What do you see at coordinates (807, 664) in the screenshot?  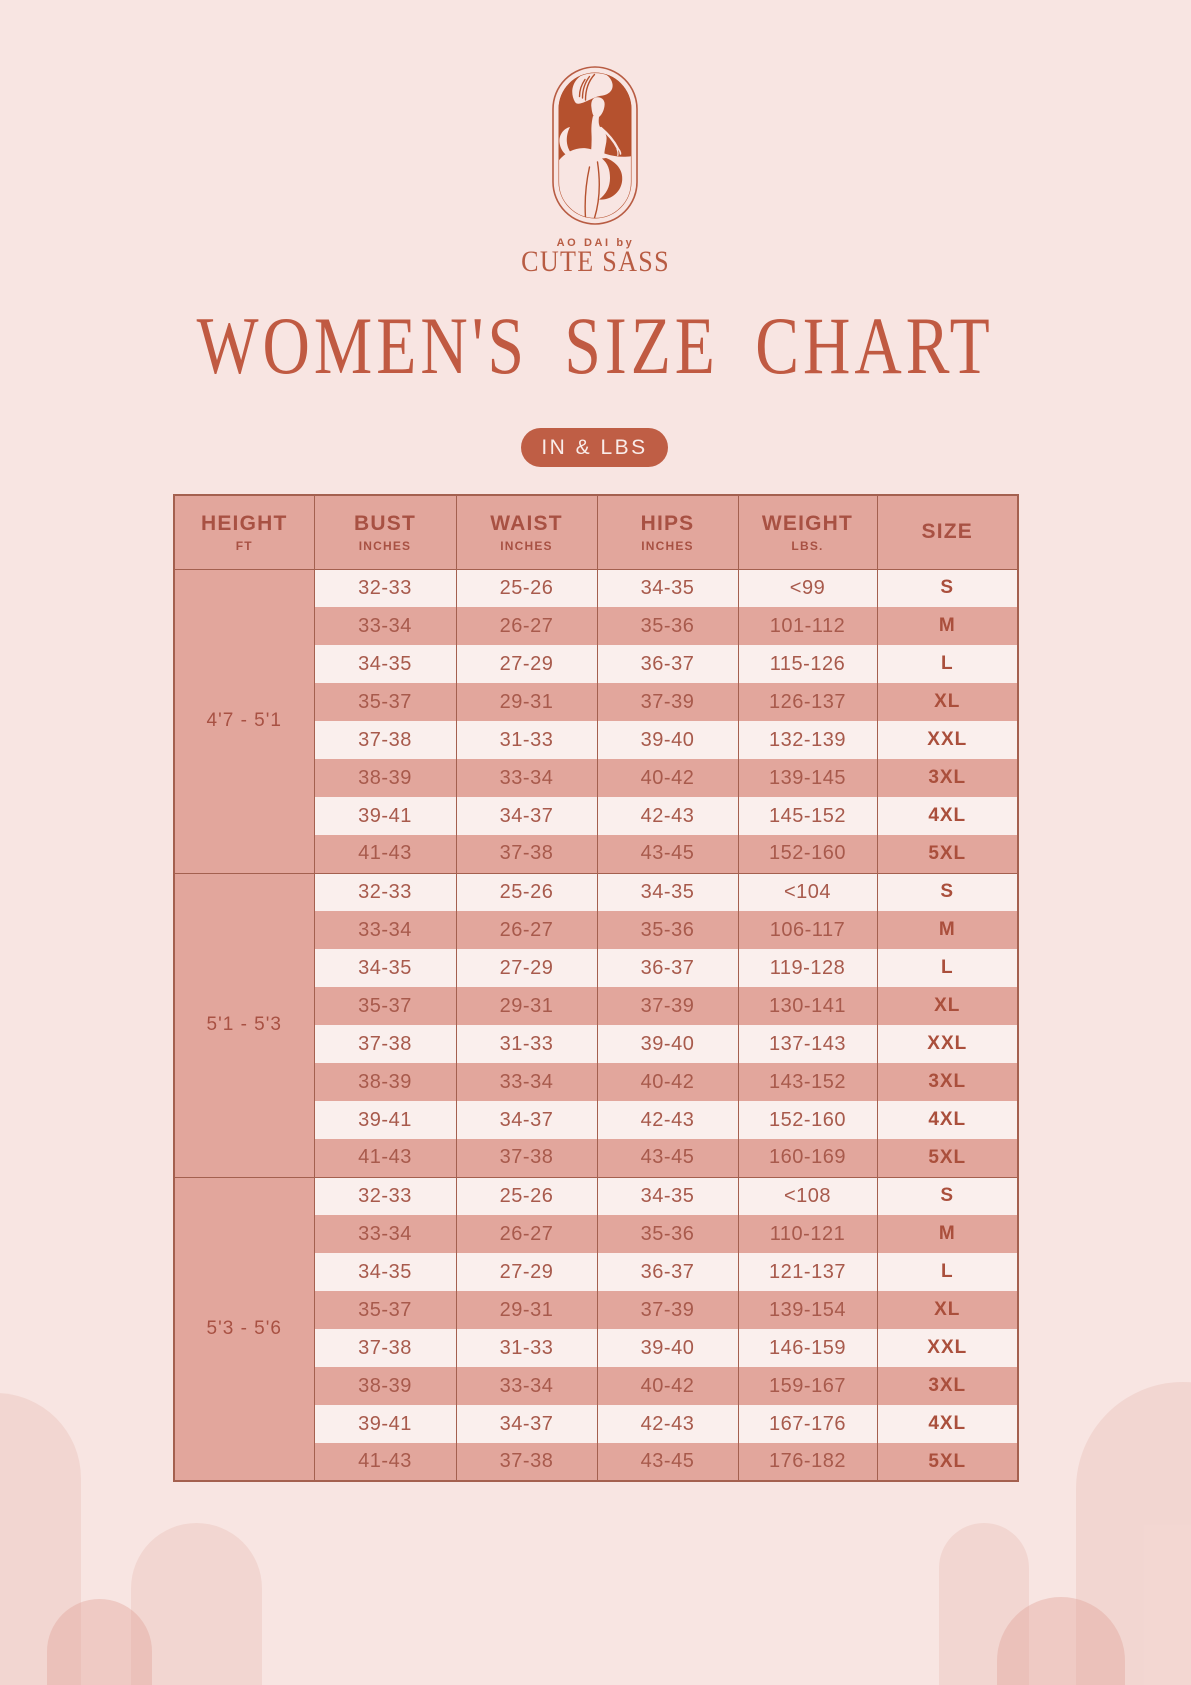 I see `value-cell: 115-126` at bounding box center [807, 664].